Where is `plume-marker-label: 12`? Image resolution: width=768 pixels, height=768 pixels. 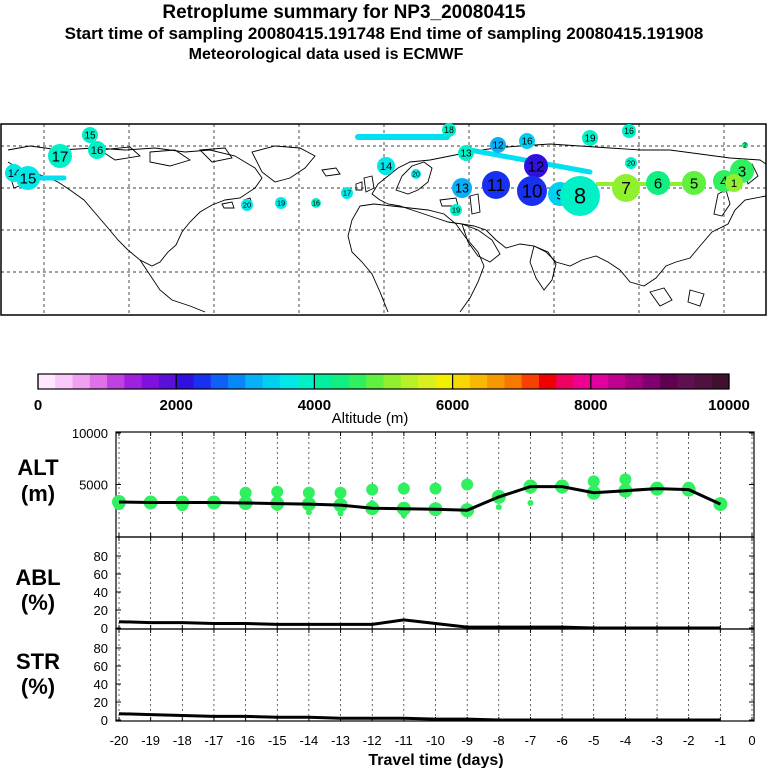 plume-marker-label: 12 is located at coordinates (536, 166).